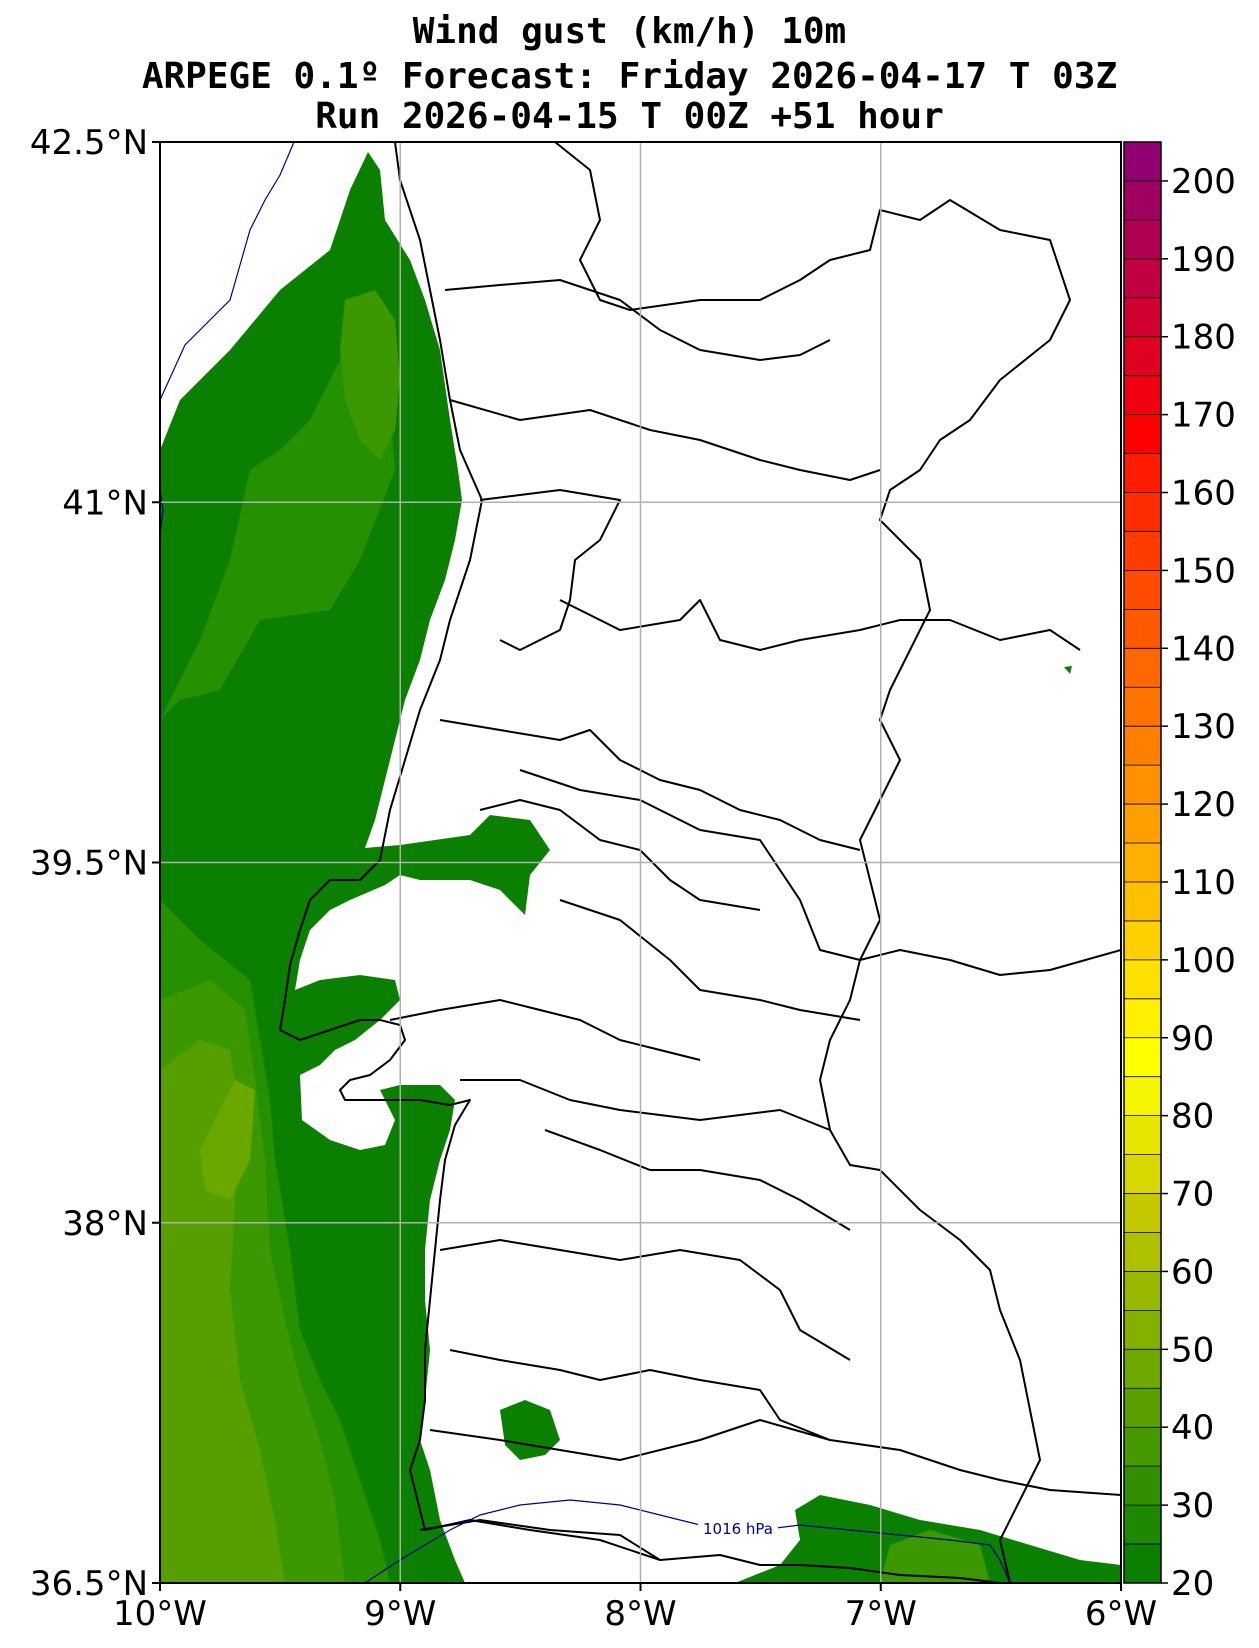 This screenshot has height=1648, width=1259. I want to click on tick-label-lon-1: 9°W, so click(400, 1614).